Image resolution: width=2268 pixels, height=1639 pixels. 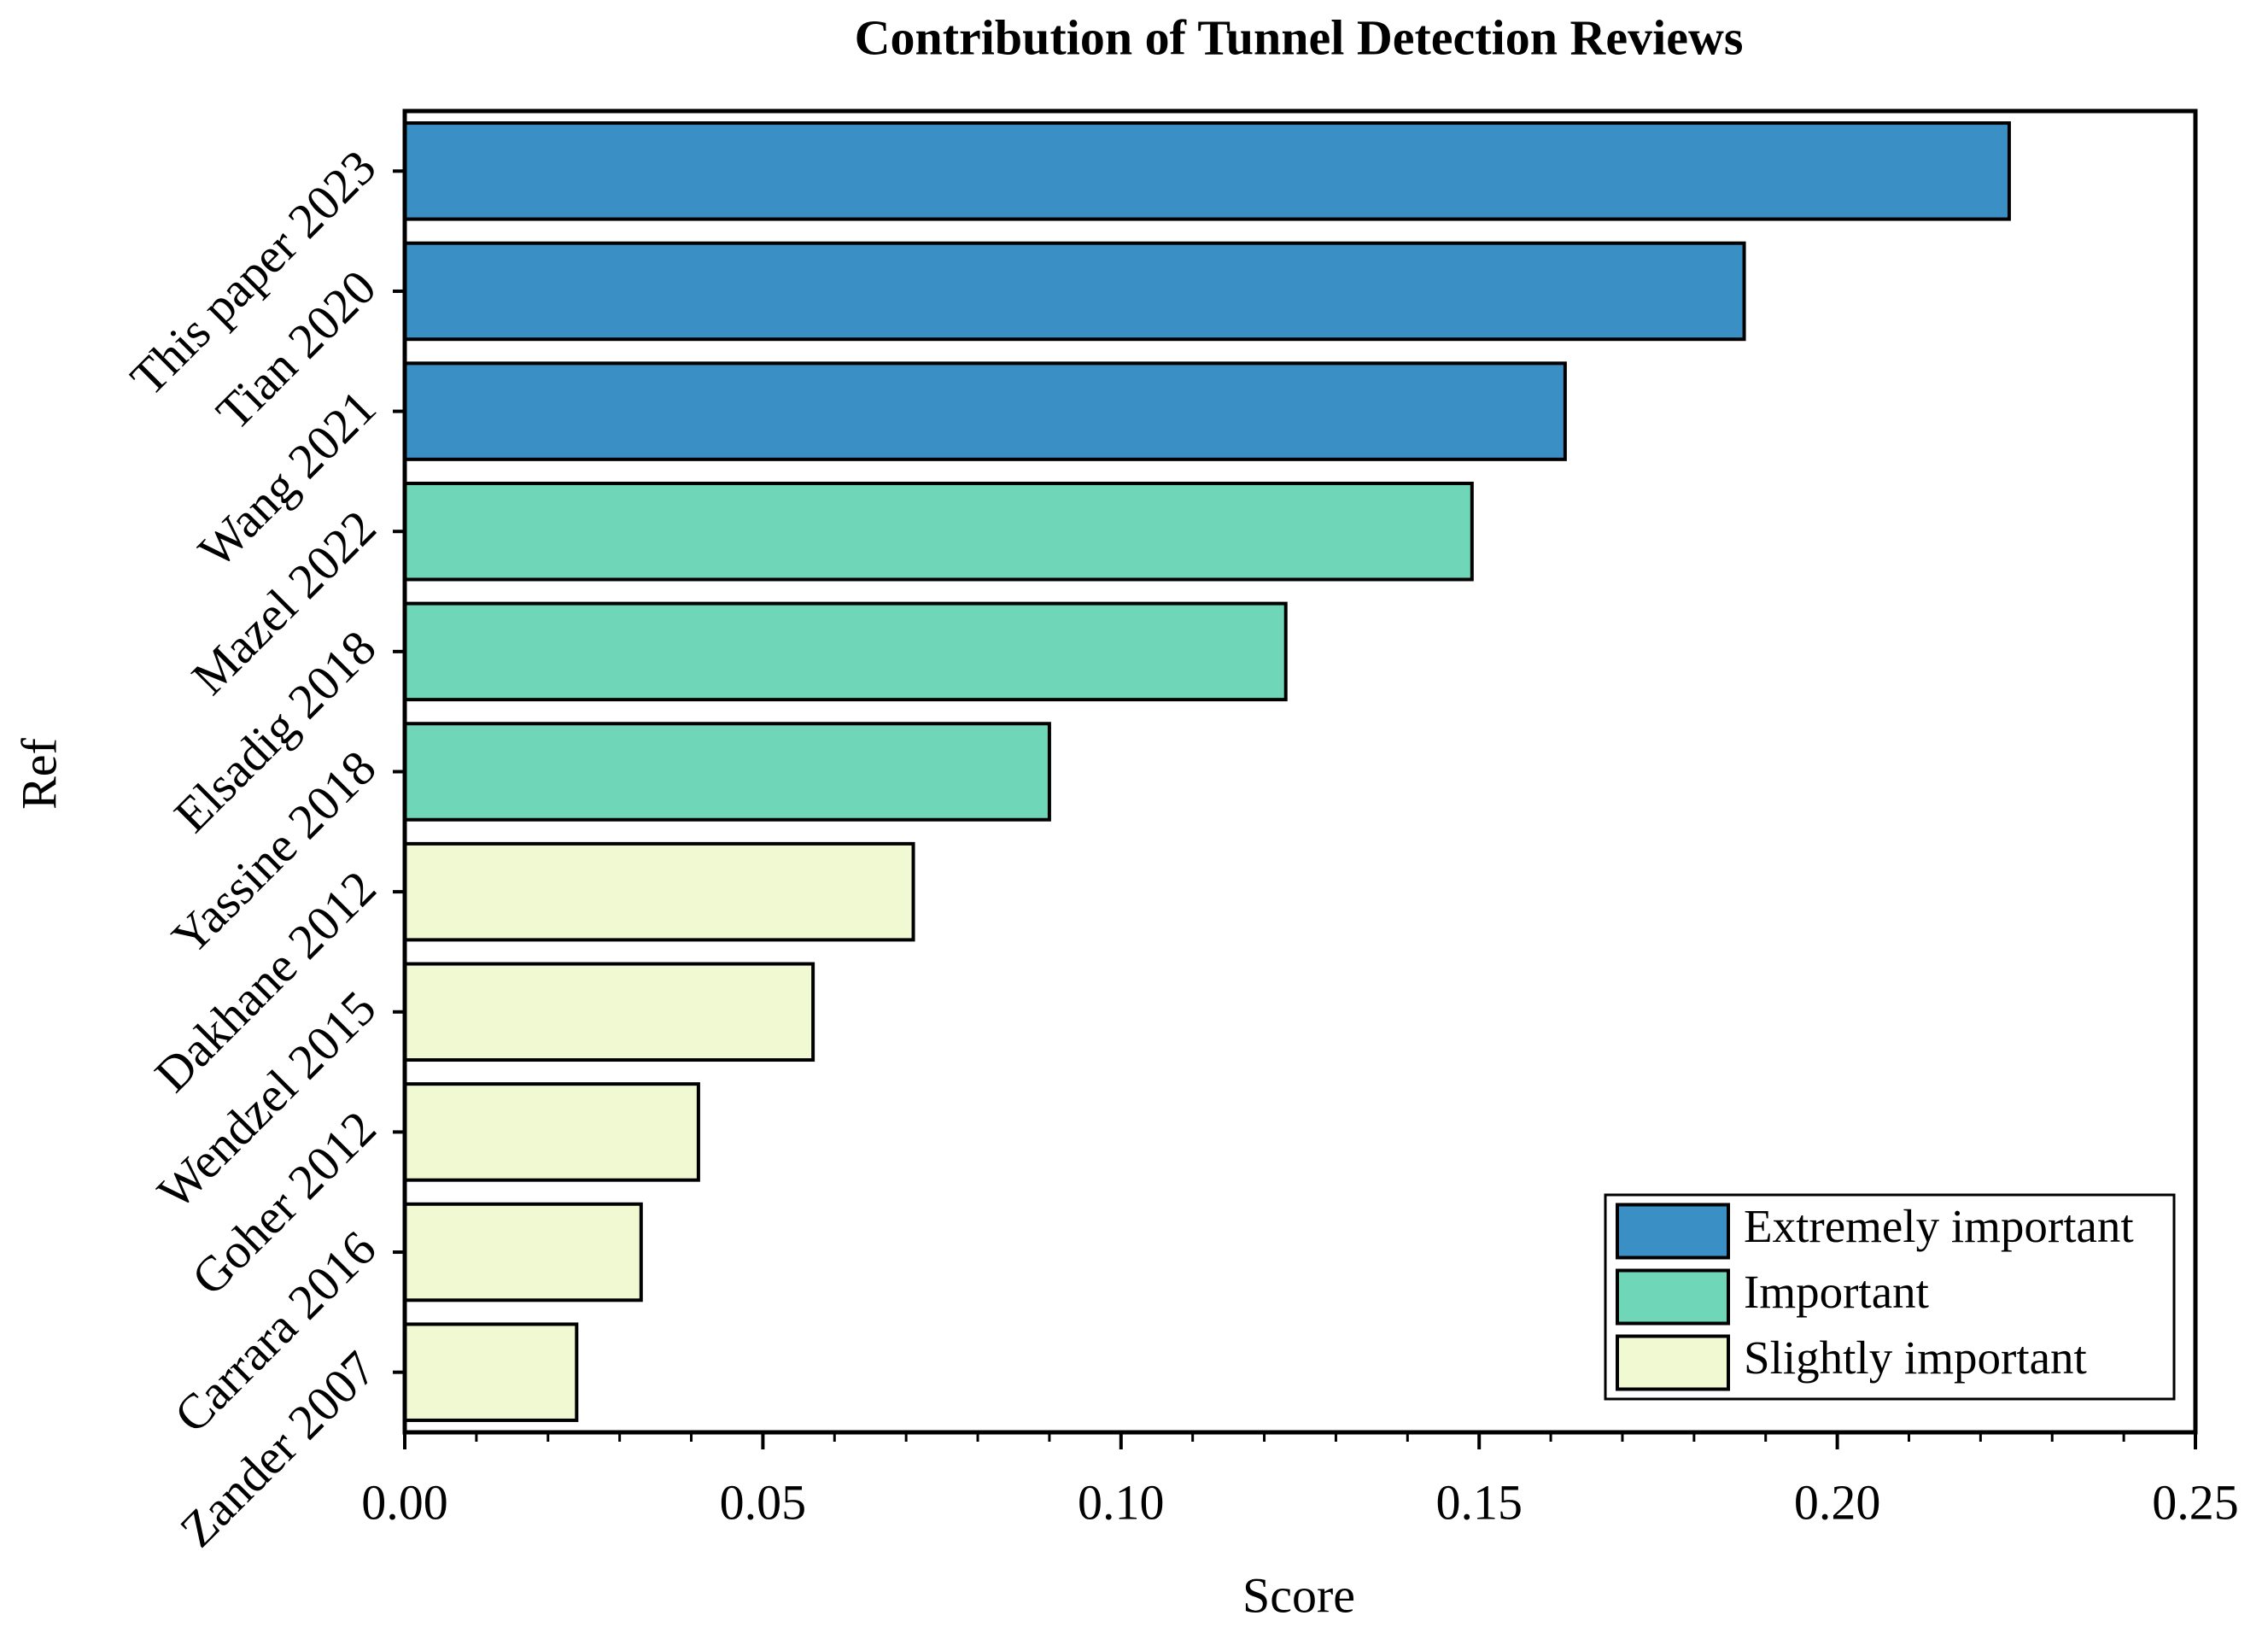 I want to click on x-tick-label: 0.15, so click(x=1479, y=1502).